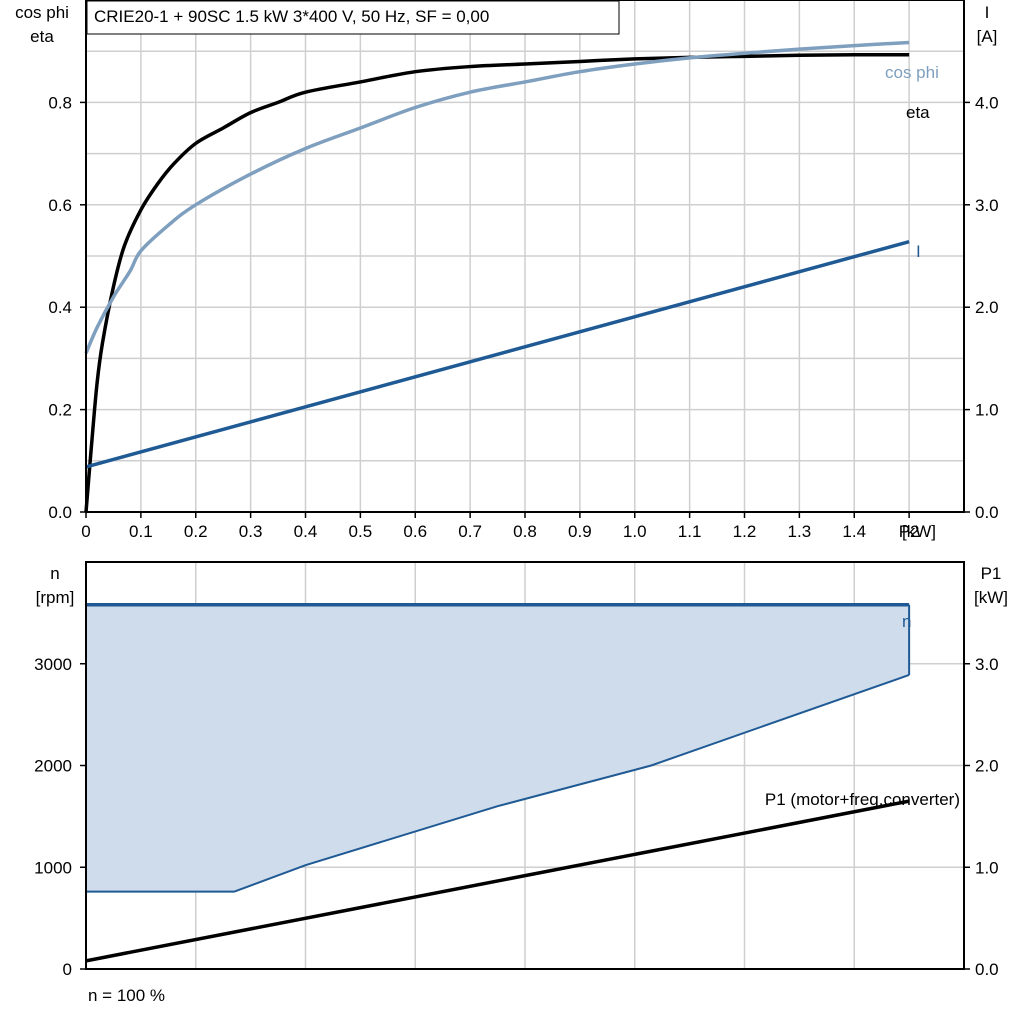  Describe the element at coordinates (635, 531) in the screenshot. I see `top-x-tick-label: 1.0` at that location.